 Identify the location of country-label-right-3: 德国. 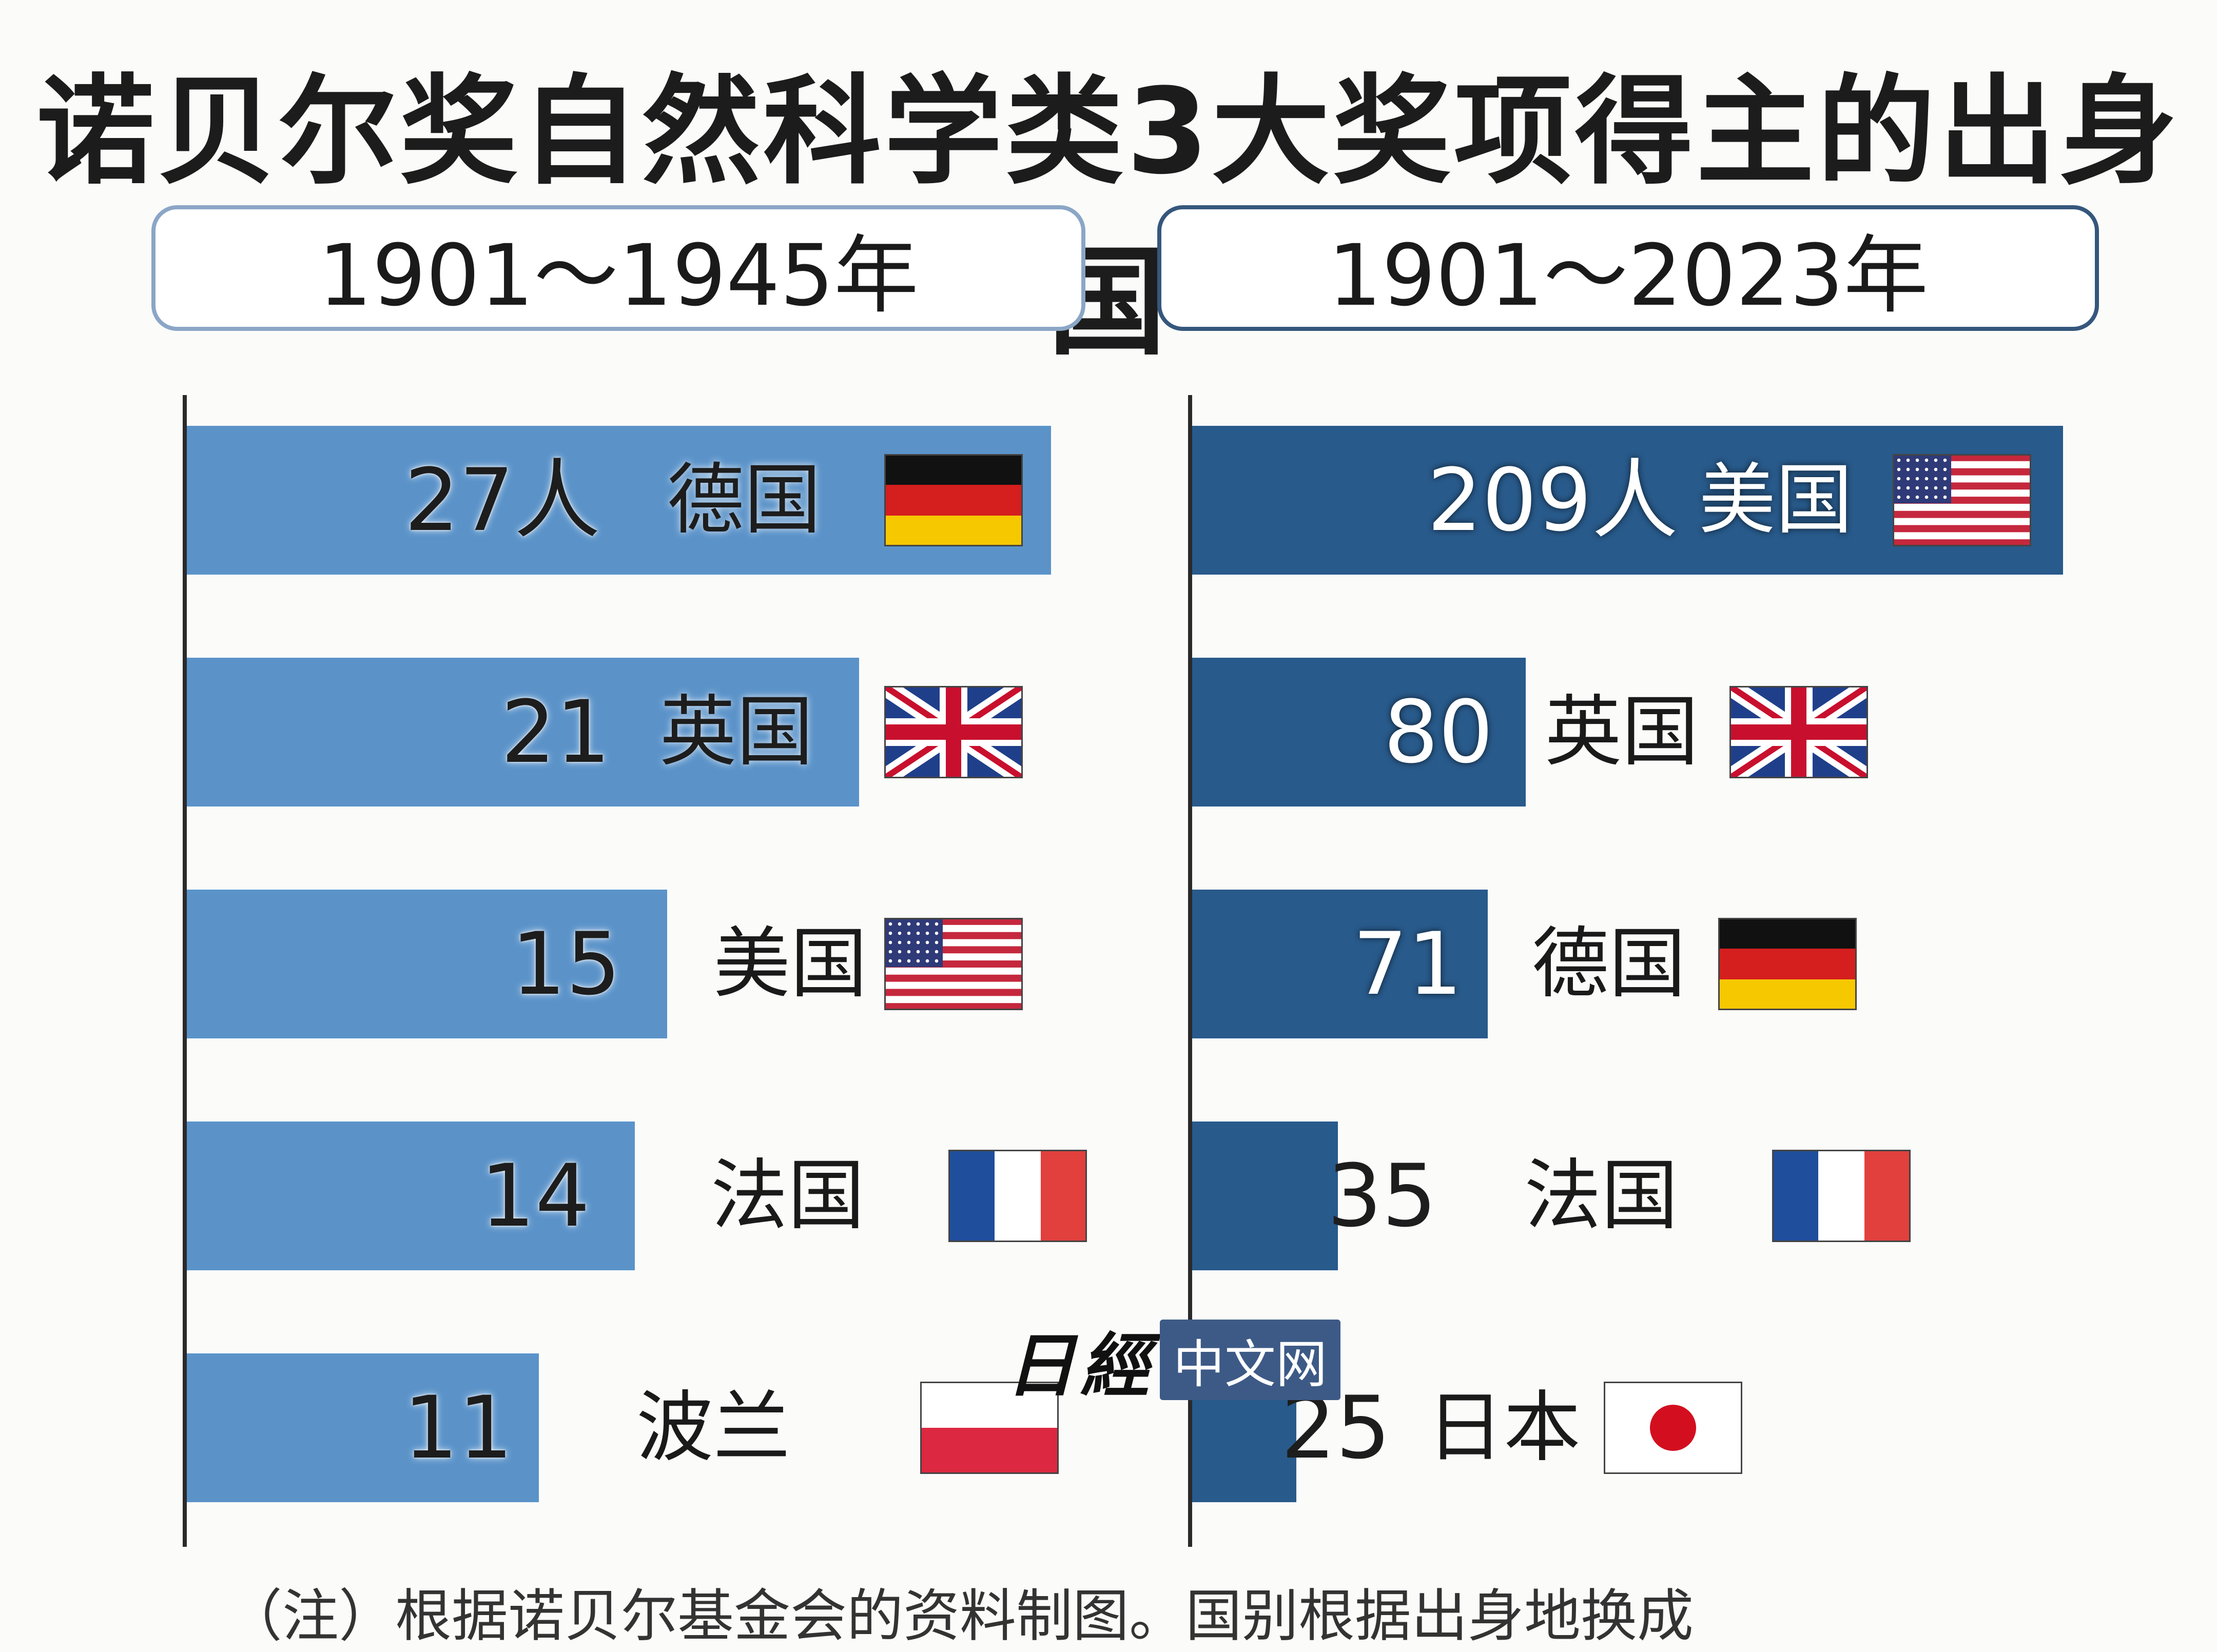
(1609, 964).